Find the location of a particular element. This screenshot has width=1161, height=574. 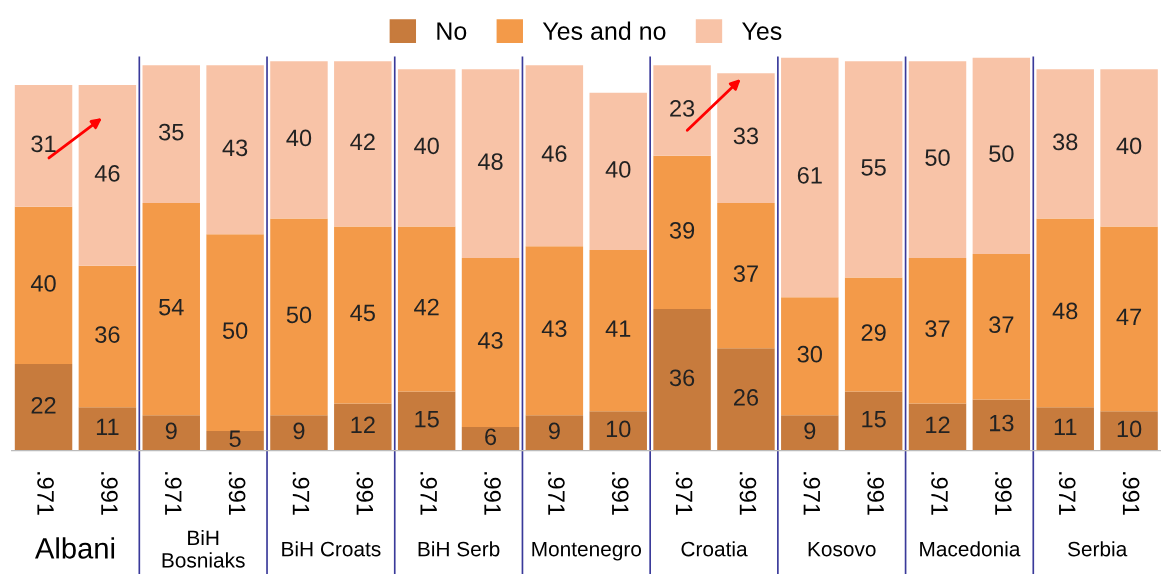

data-label: 5 is located at coordinates (235, 439).